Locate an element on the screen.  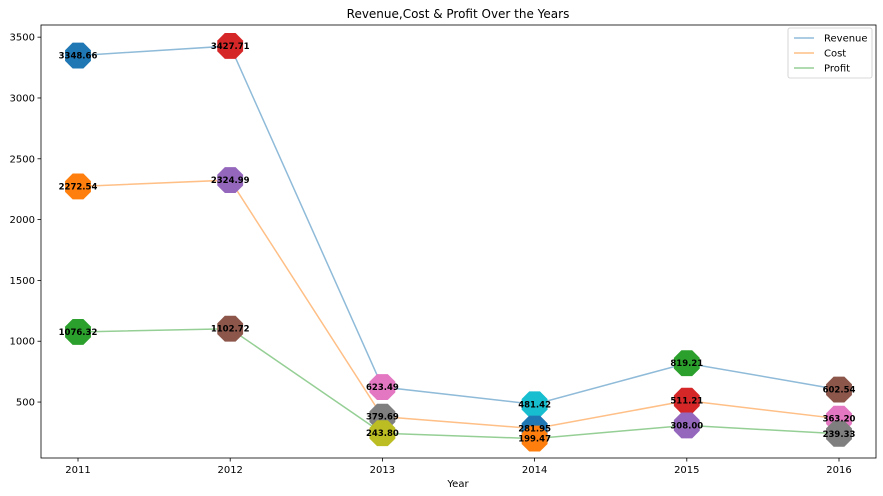
data-label: 363.20 is located at coordinates (839, 420).